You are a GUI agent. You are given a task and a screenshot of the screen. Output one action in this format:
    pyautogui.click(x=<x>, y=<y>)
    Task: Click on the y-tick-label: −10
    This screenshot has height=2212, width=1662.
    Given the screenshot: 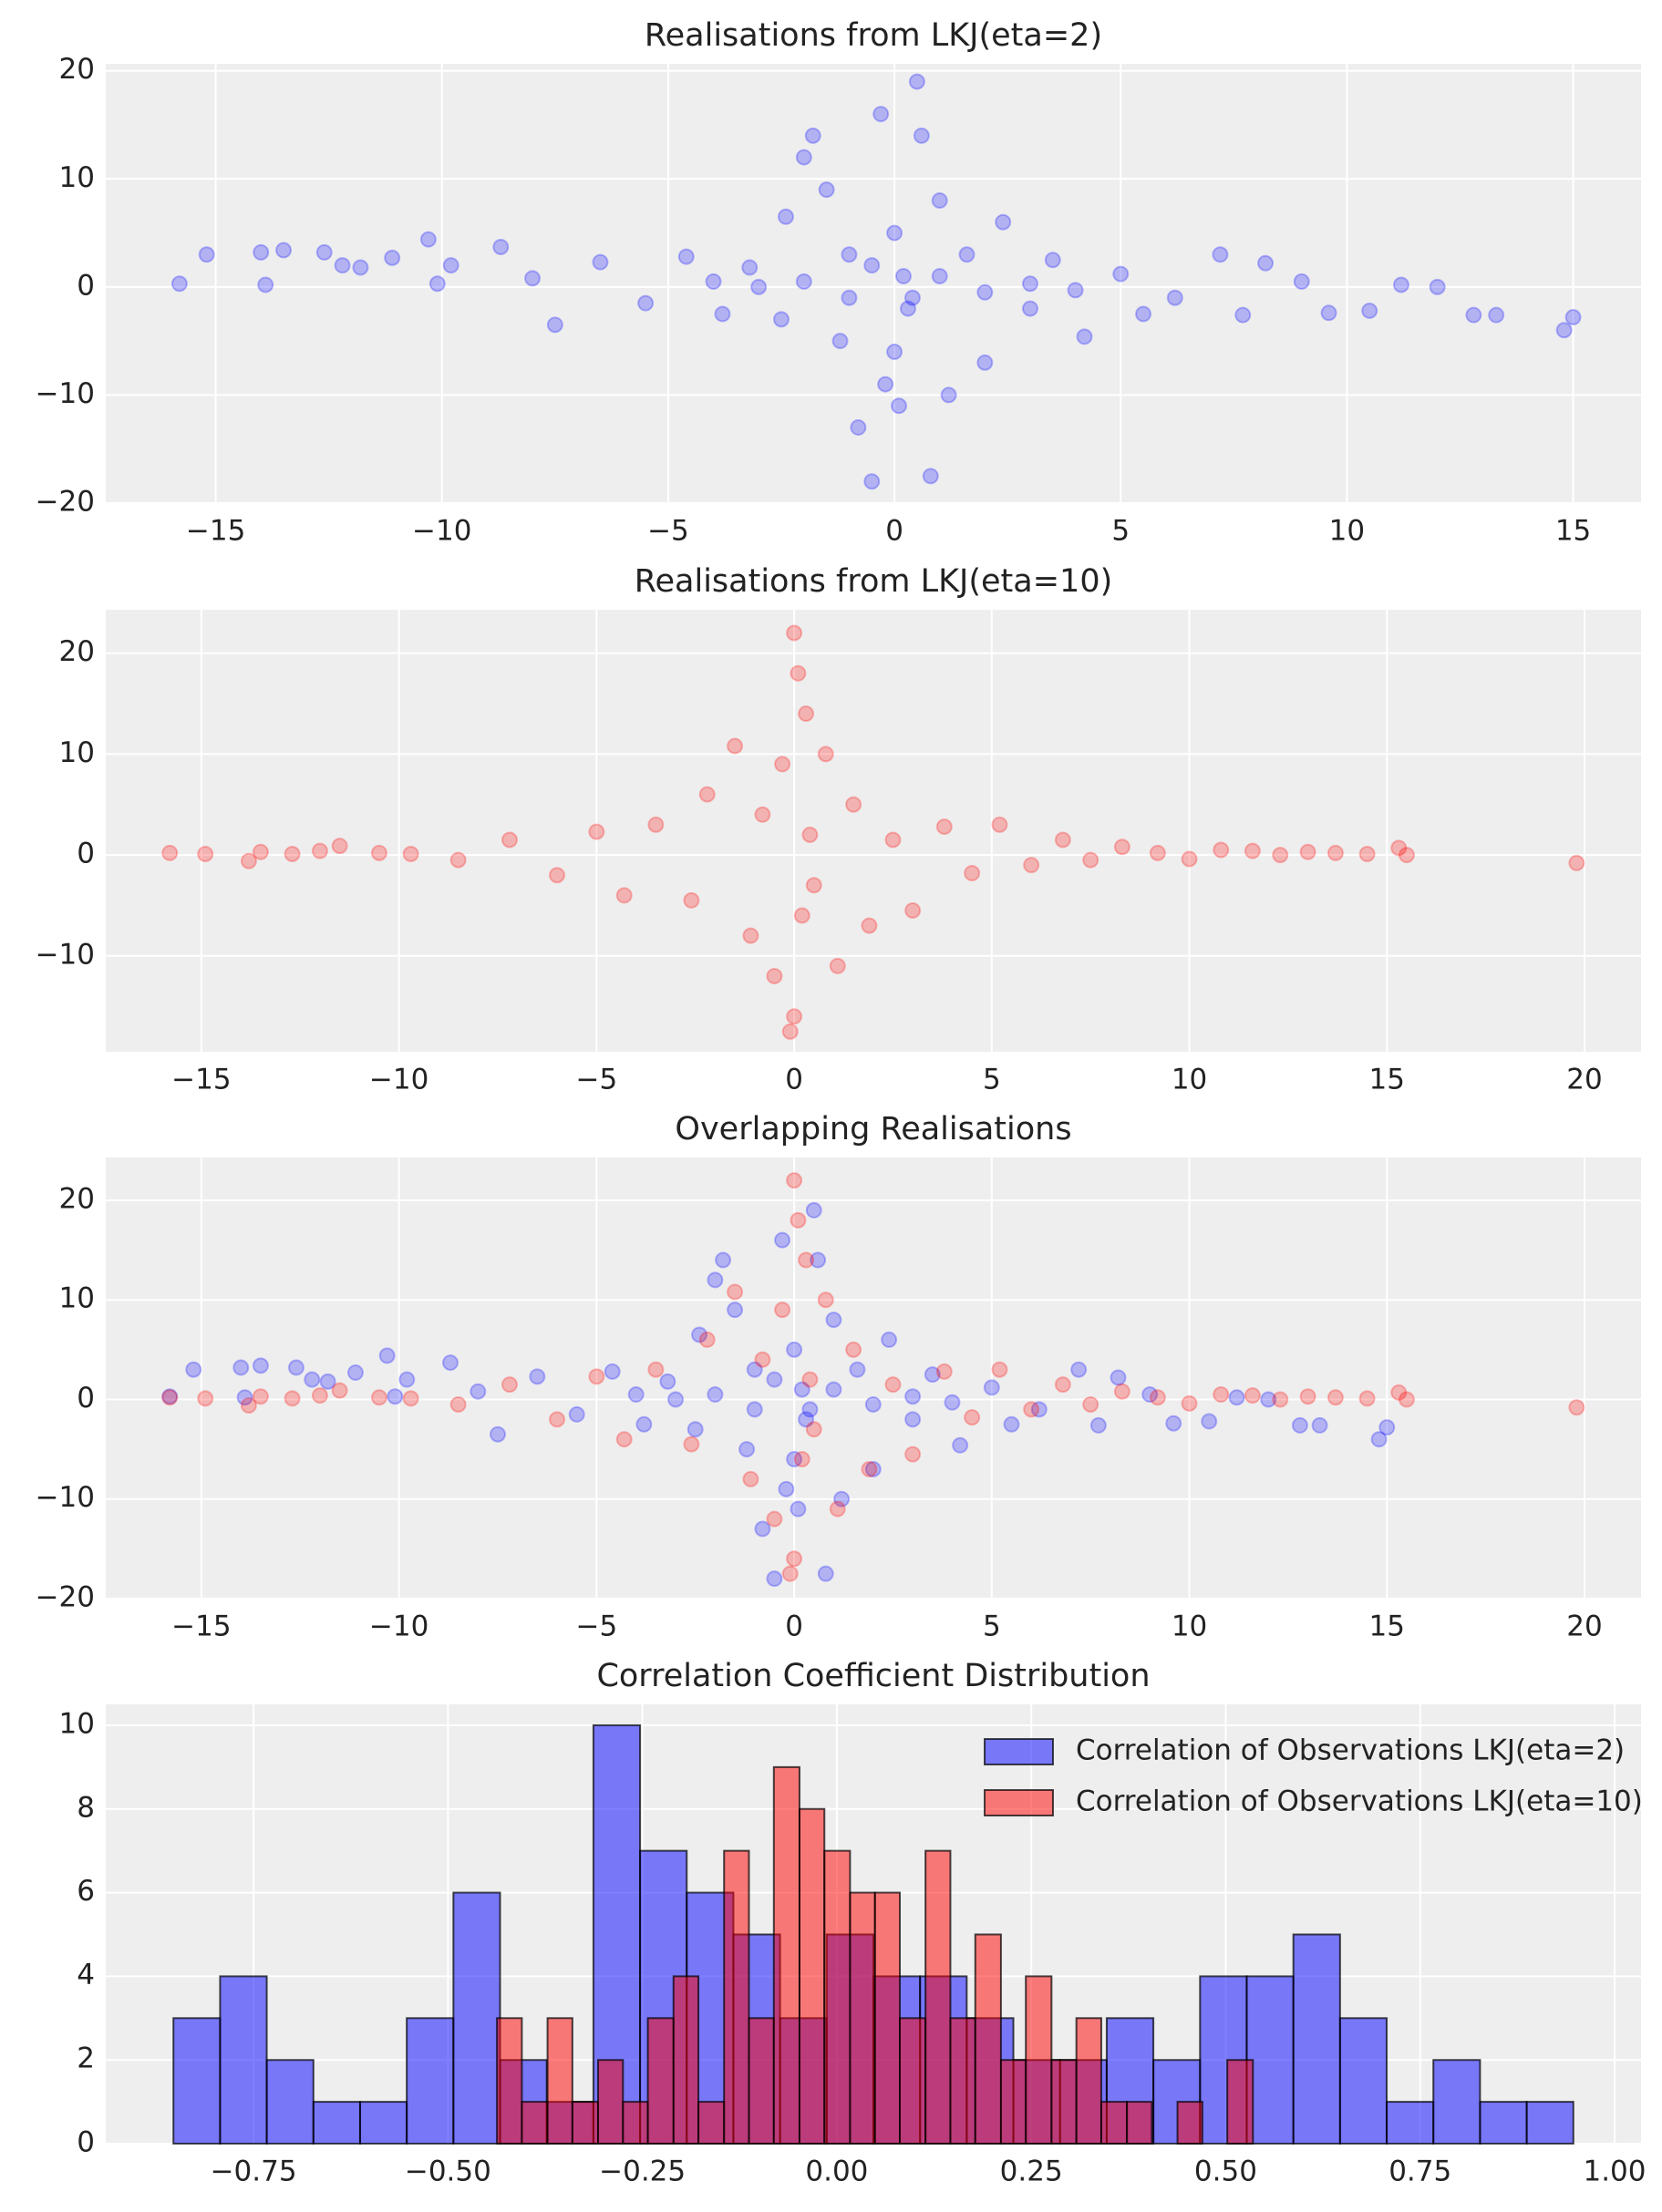 What is the action you would take?
    pyautogui.click(x=65, y=1497)
    